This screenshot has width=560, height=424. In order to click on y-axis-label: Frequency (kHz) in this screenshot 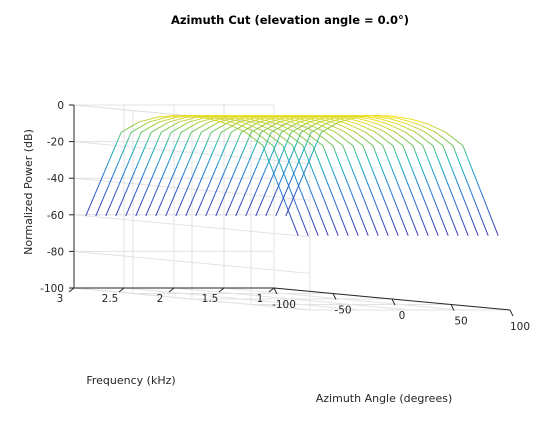, I will do `click(130, 380)`.